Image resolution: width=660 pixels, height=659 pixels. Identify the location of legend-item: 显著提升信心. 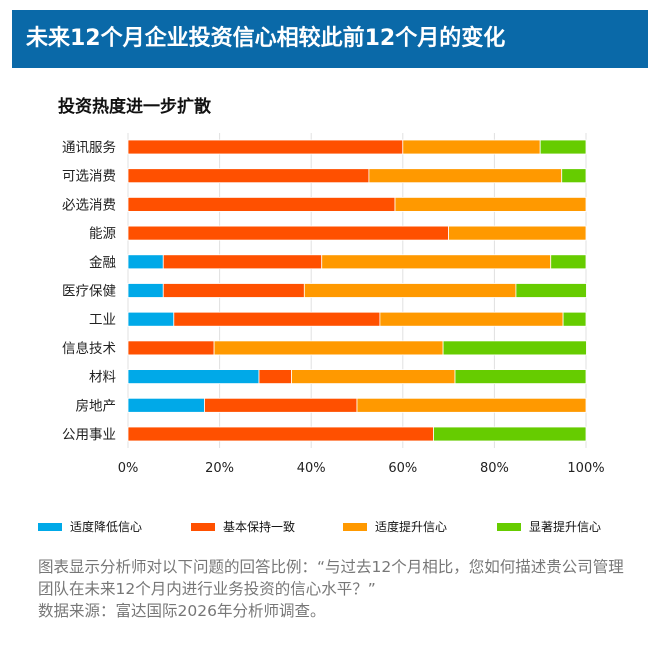
(549, 526).